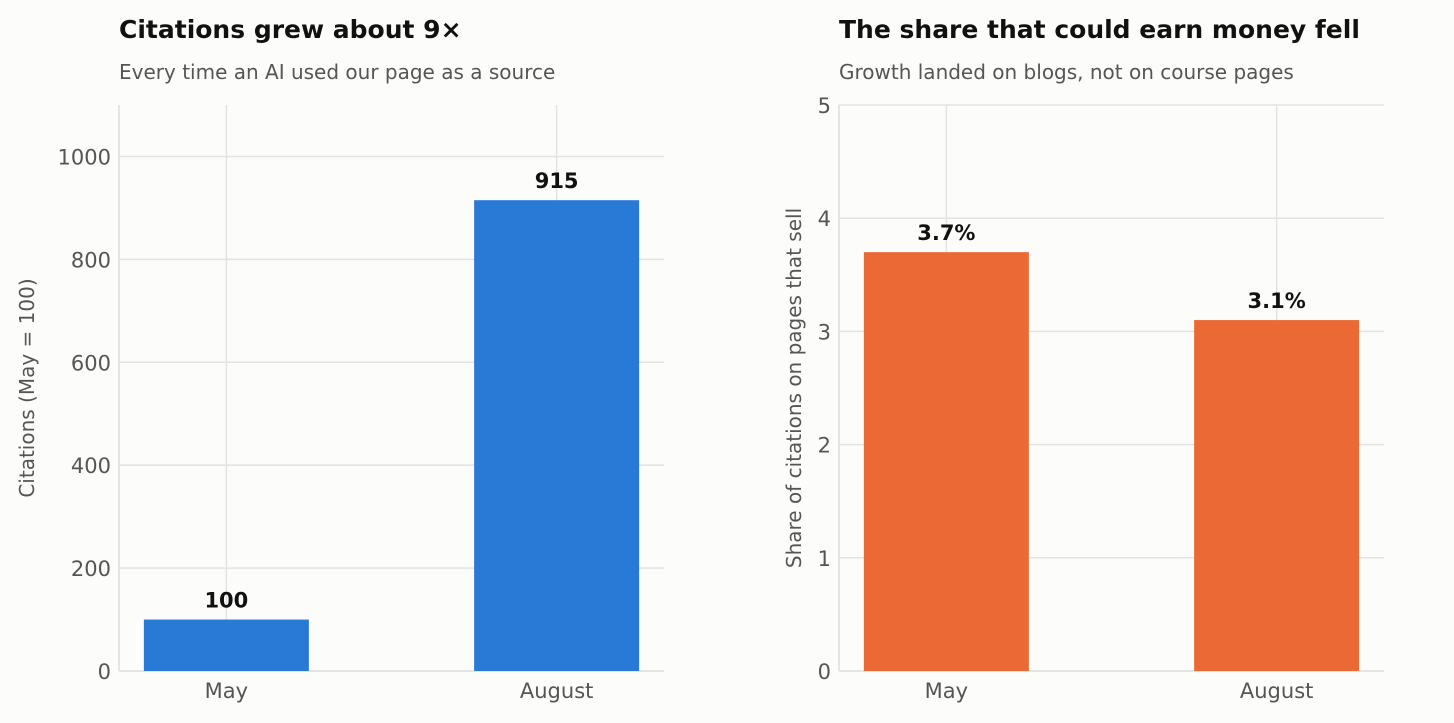  Describe the element at coordinates (824, 332) in the screenshot. I see `y-tick-label: 3` at that location.